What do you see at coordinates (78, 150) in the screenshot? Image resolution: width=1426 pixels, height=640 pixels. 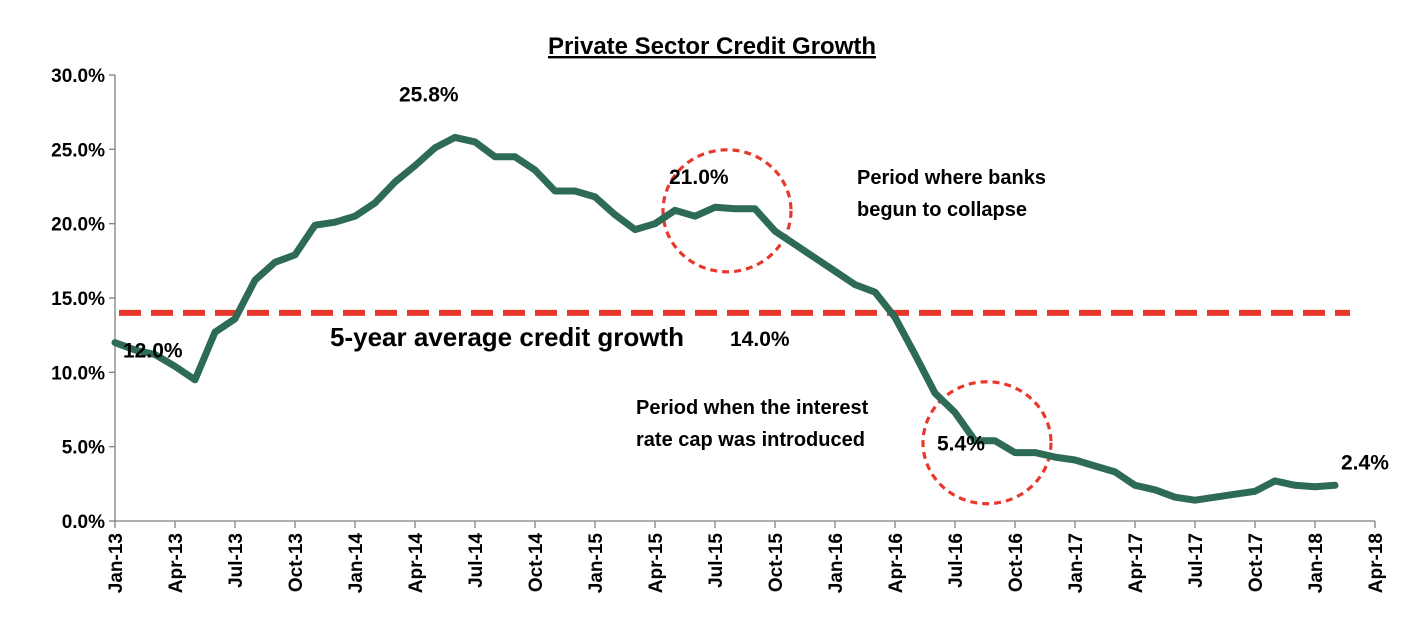 I see `y-tick-label: 25.0%` at bounding box center [78, 150].